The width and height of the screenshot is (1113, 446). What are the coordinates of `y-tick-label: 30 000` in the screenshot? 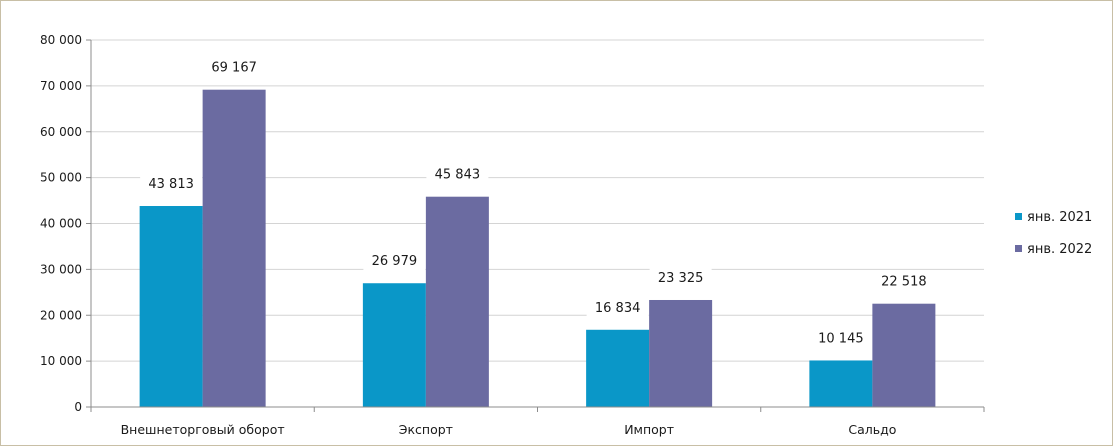 It's located at (61, 269).